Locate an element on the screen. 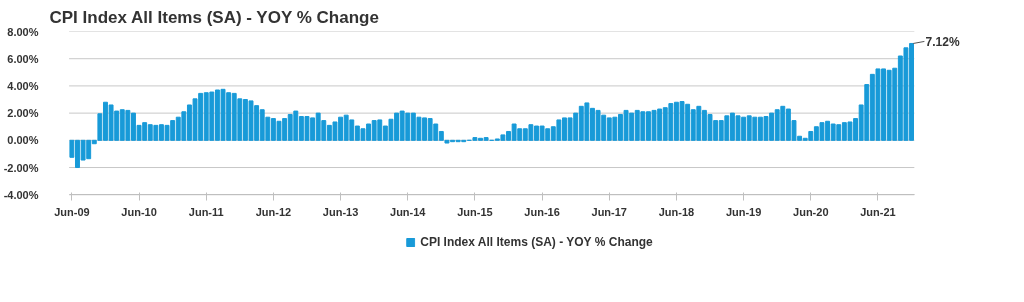  x-tick-label: Jun-11 is located at coordinates (206, 211).